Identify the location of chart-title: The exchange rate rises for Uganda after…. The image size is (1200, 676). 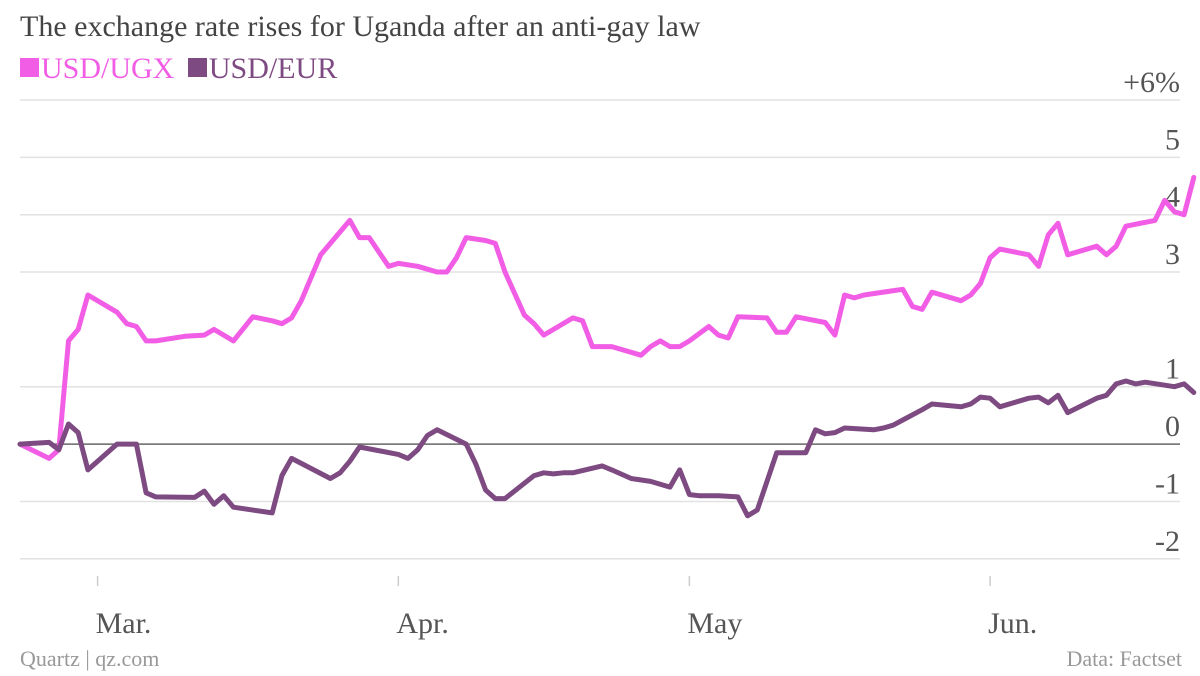
(360, 26).